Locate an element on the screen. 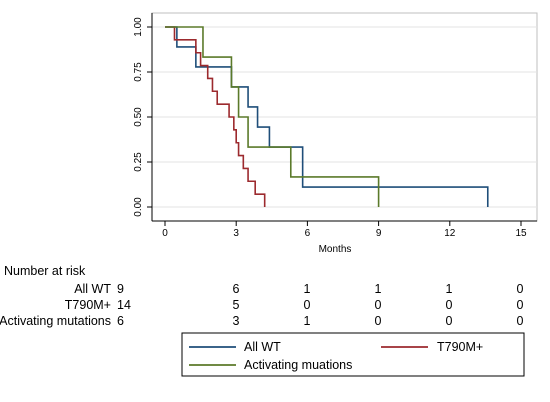  x-tick-label: 6 is located at coordinates (308, 233).